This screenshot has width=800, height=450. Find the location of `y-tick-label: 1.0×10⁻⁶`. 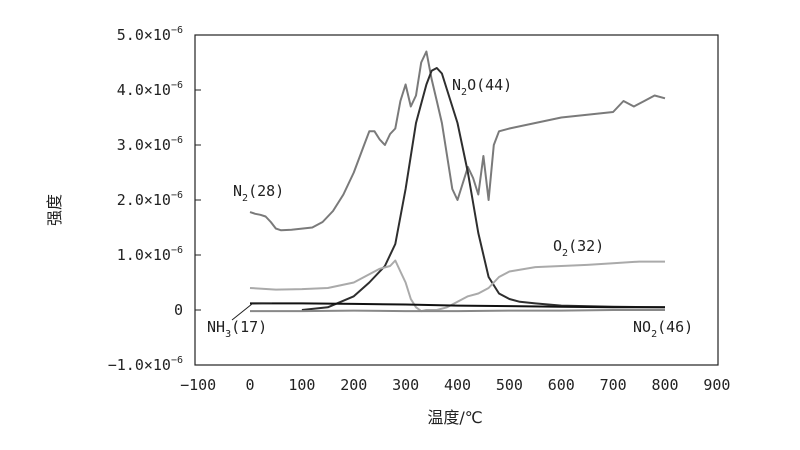

y-tick-label: 1.0×10⁻⁶ is located at coordinates (150, 254).